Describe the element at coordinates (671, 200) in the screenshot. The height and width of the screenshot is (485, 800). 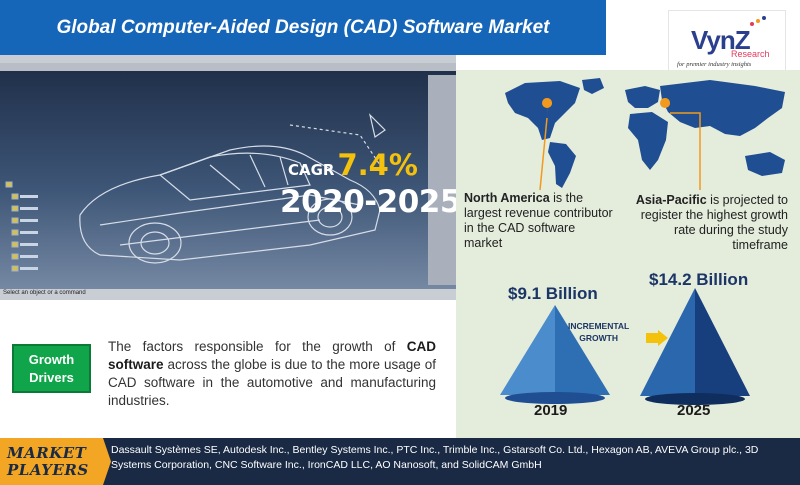
I see `asia-pacific-name: Asia-Pacific` at that location.